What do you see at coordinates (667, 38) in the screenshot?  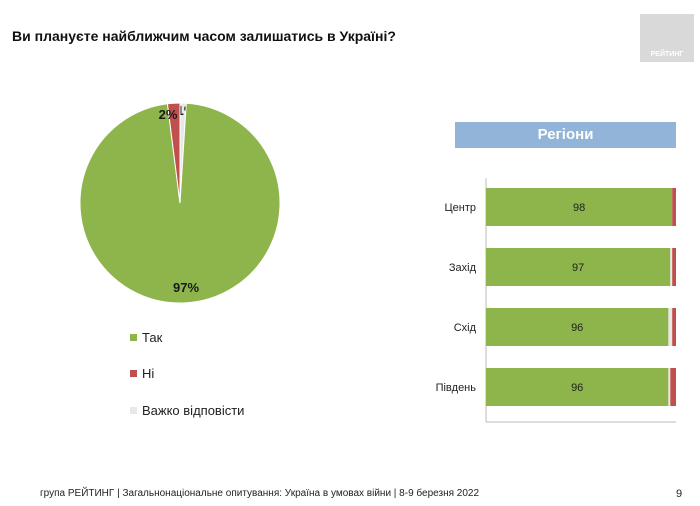 I see `rating-logo: РЕЙТИНГ` at bounding box center [667, 38].